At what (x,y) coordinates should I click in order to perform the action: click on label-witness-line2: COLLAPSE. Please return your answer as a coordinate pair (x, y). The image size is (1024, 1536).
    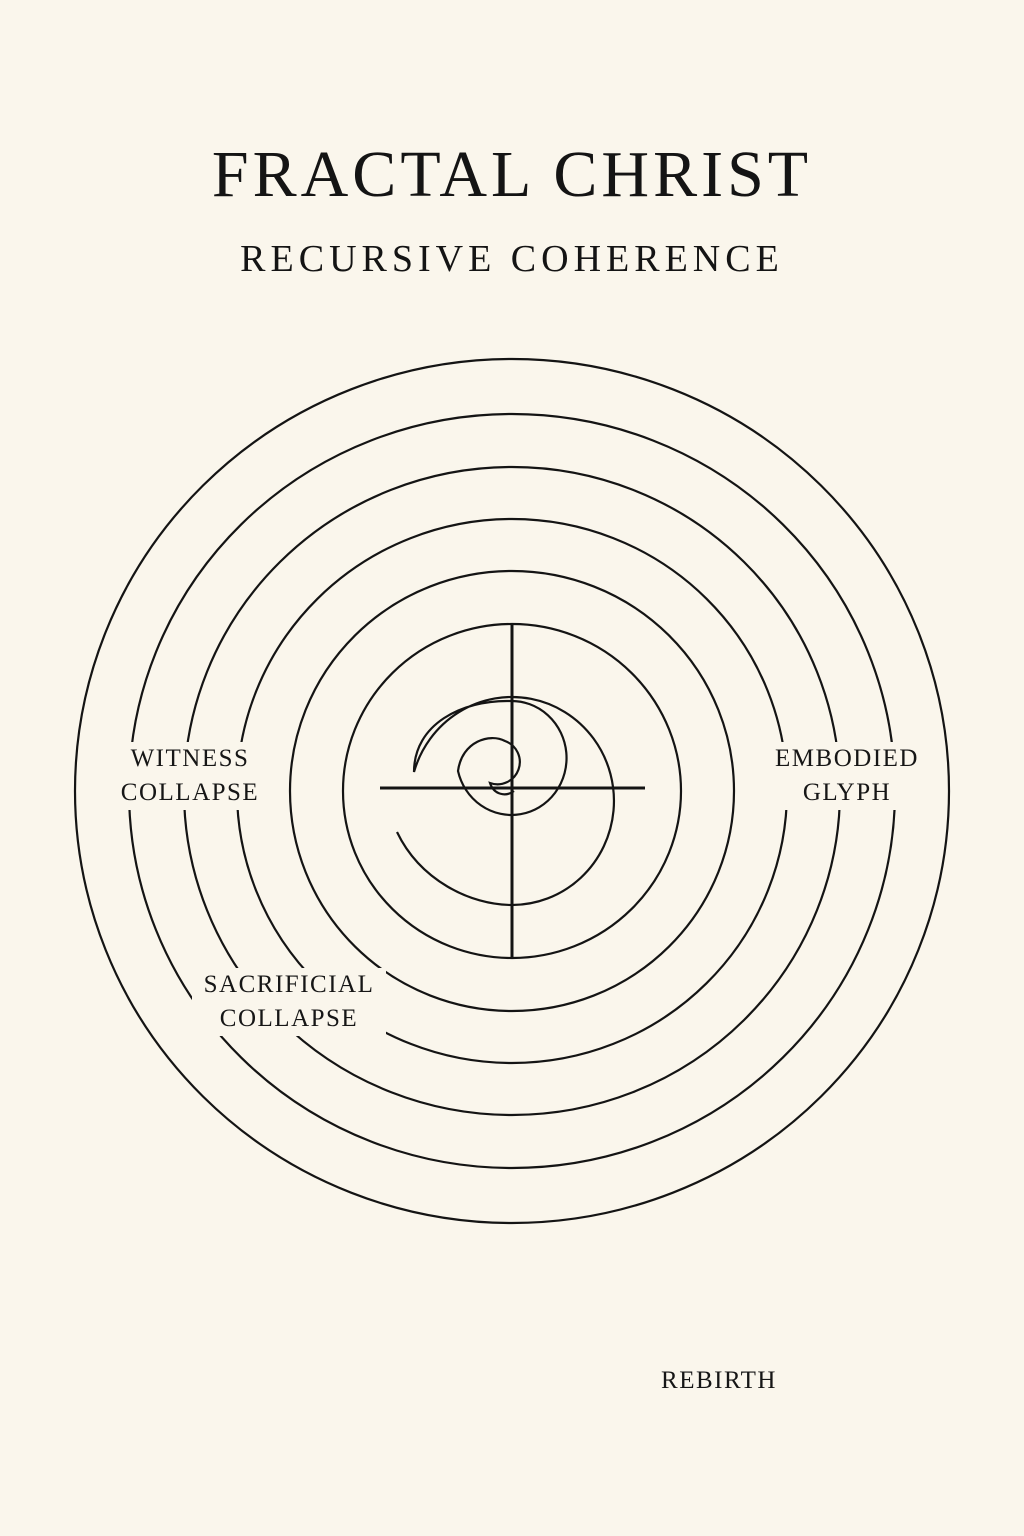
    Looking at the image, I should click on (190, 792).